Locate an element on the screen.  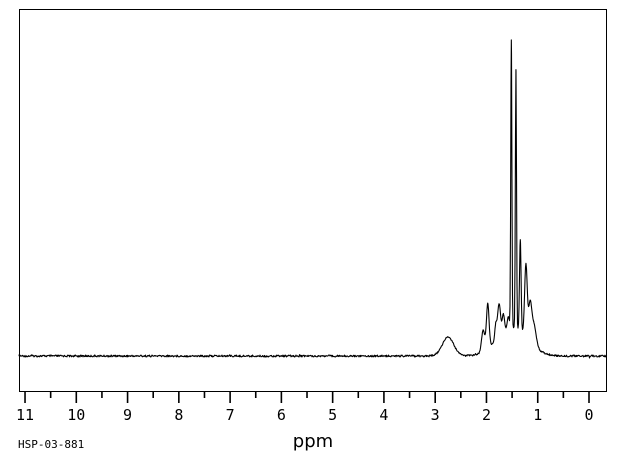
x-tick-label: 0 is located at coordinates (588, 415).